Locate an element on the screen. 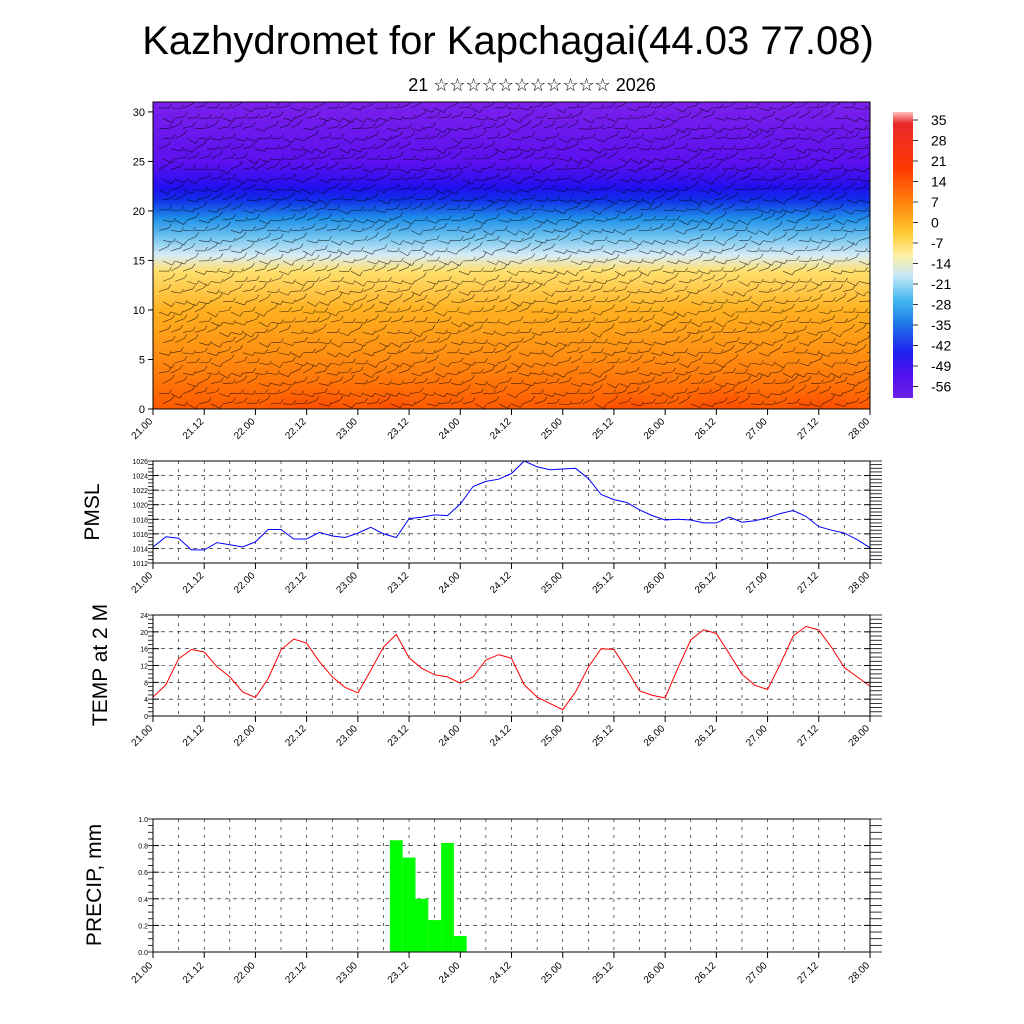  precip-xtick-label: 27.00 is located at coordinates (757, 973).